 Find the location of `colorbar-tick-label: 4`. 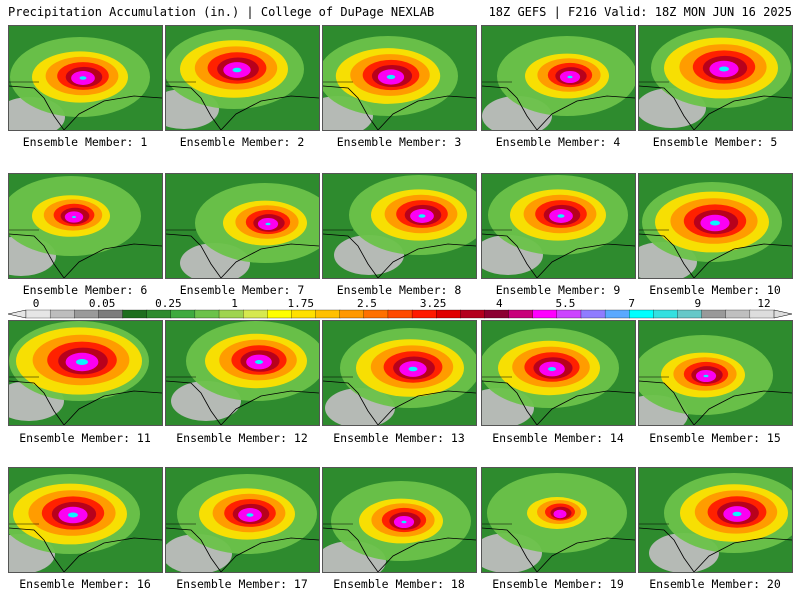

colorbar-tick-label: 4 is located at coordinates (499, 303).